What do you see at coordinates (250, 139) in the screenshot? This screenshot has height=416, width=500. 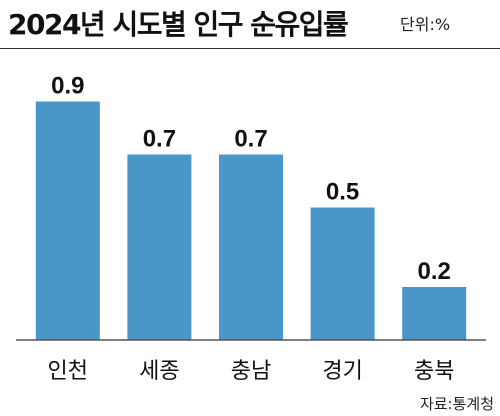 I see `value-label-3: 0.7` at bounding box center [250, 139].